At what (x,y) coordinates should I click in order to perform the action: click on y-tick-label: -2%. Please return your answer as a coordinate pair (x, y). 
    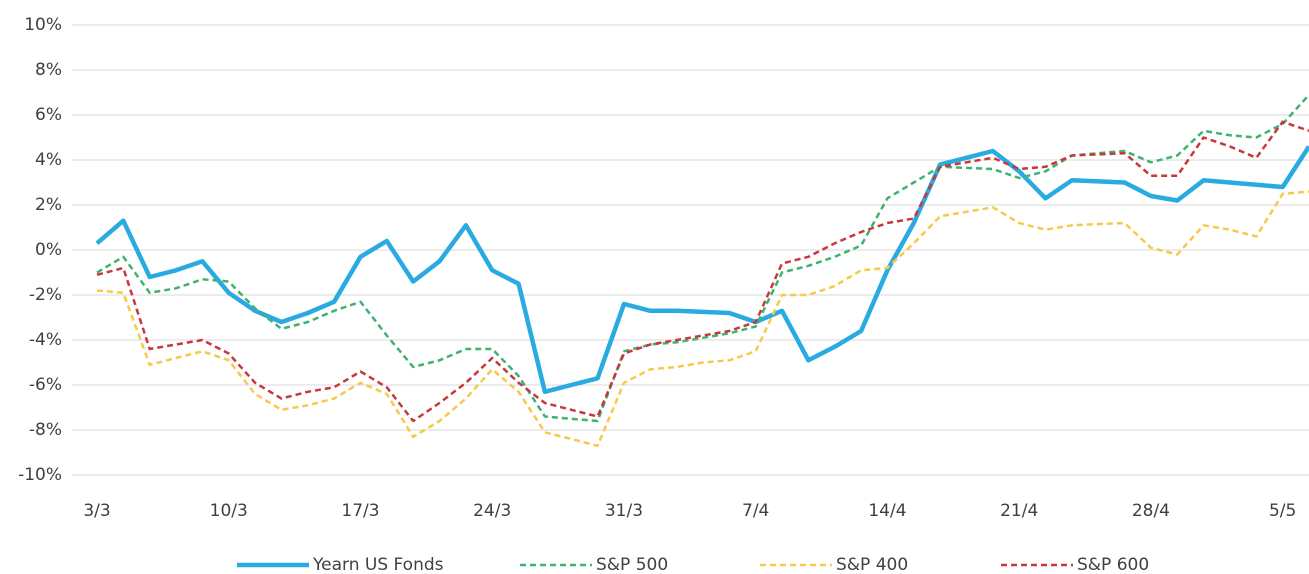
    Looking at the image, I should click on (45, 295).